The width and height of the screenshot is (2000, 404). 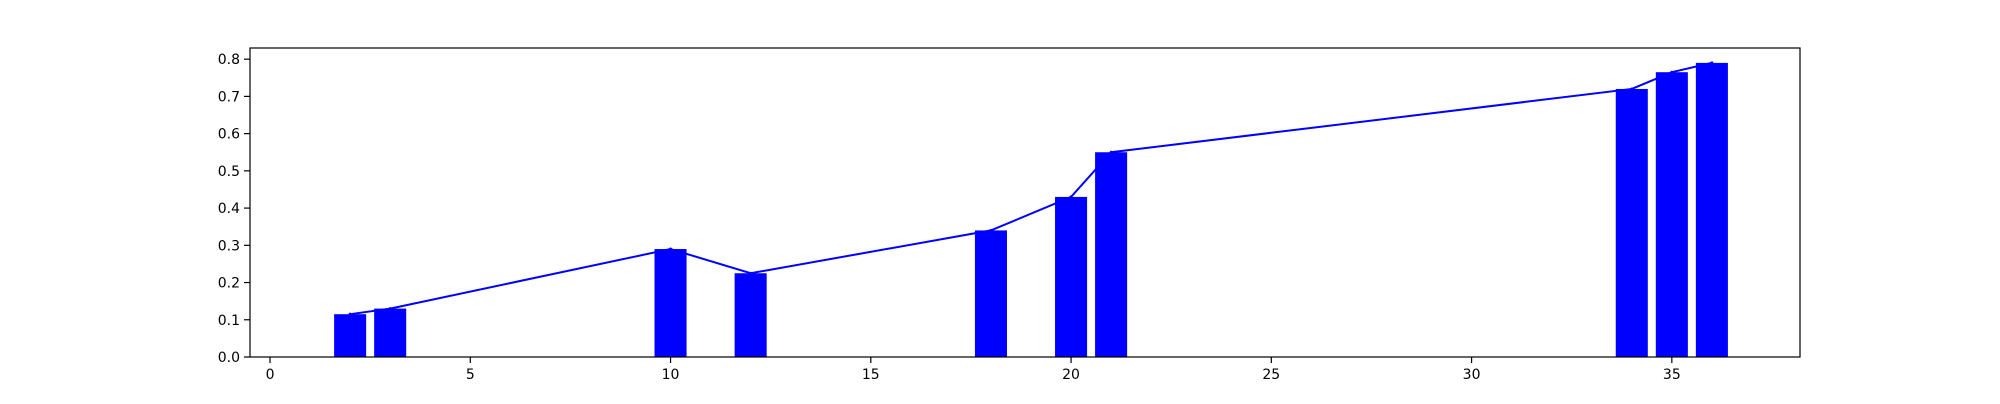 I want to click on y-tick-label: 0.0, so click(x=229, y=358).